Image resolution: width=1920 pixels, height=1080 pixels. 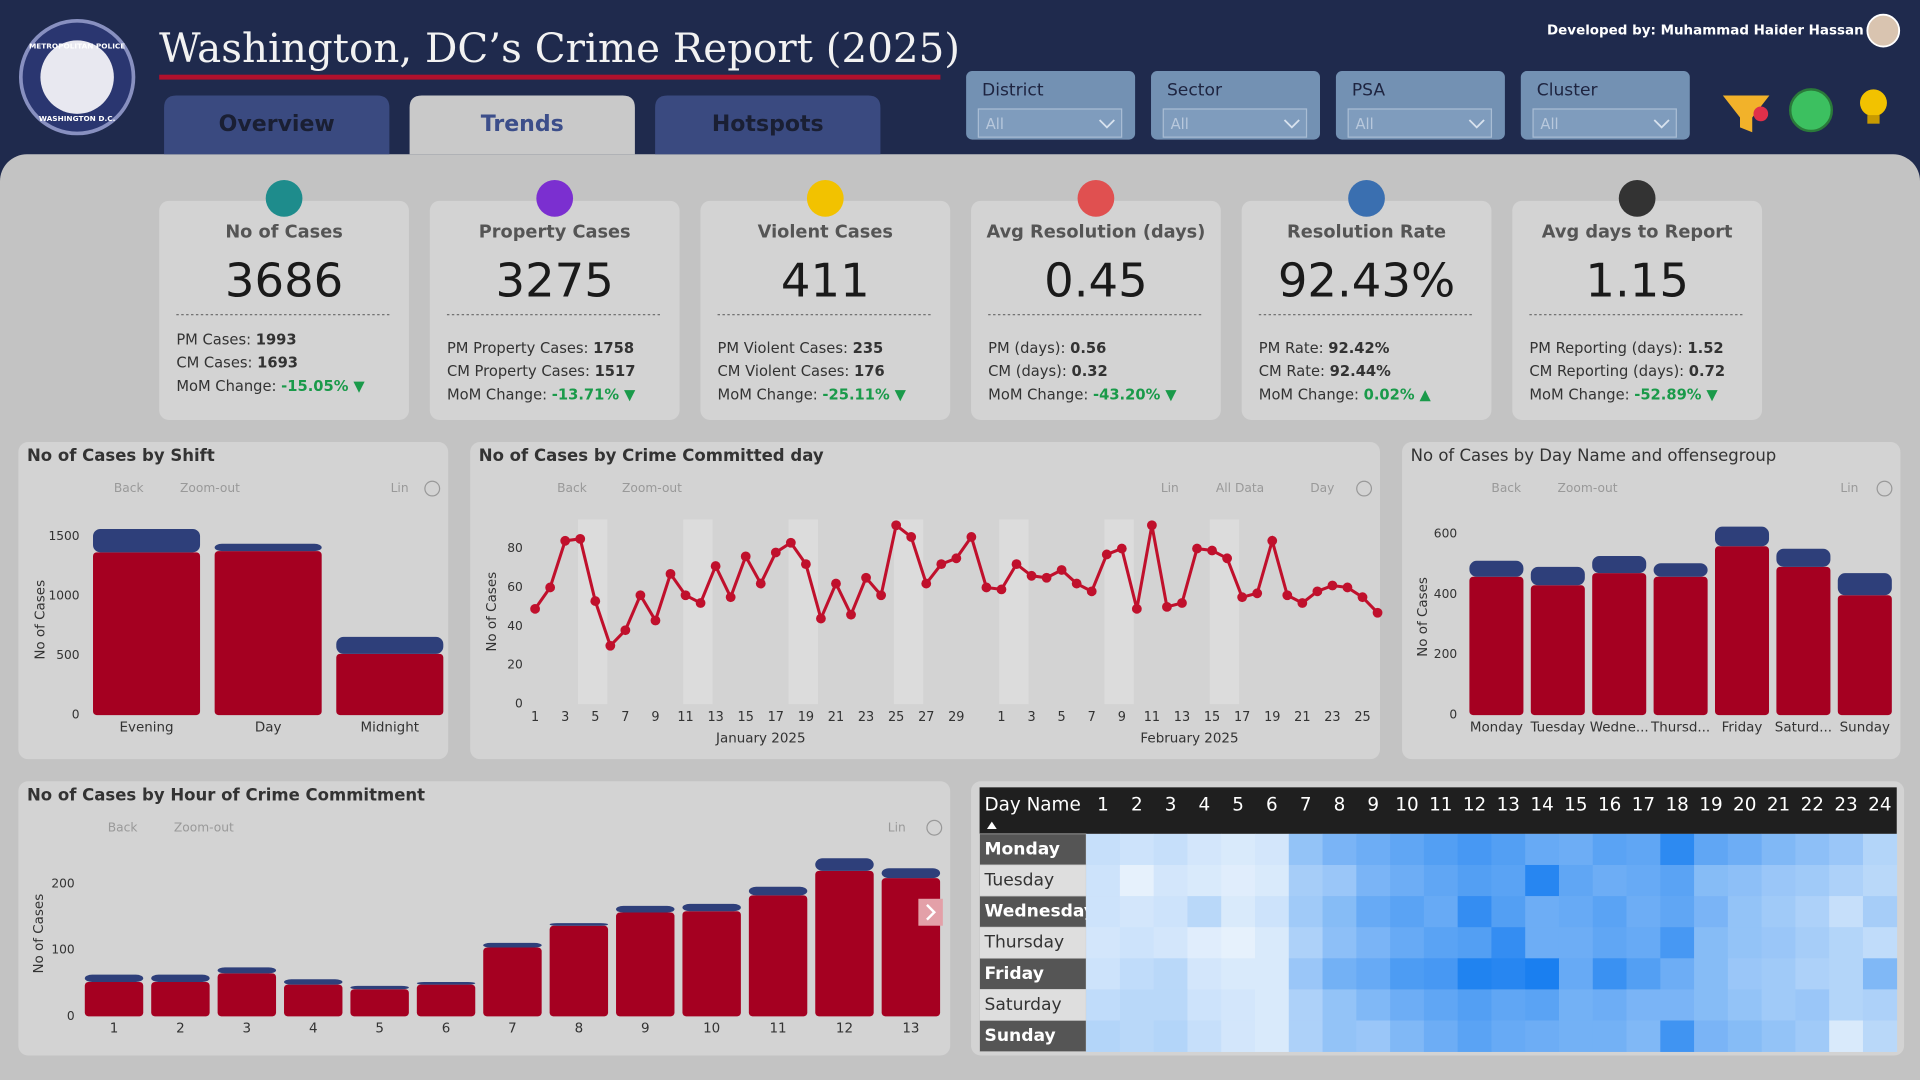 I want to click on y-tick-label: 80, so click(x=515, y=548).